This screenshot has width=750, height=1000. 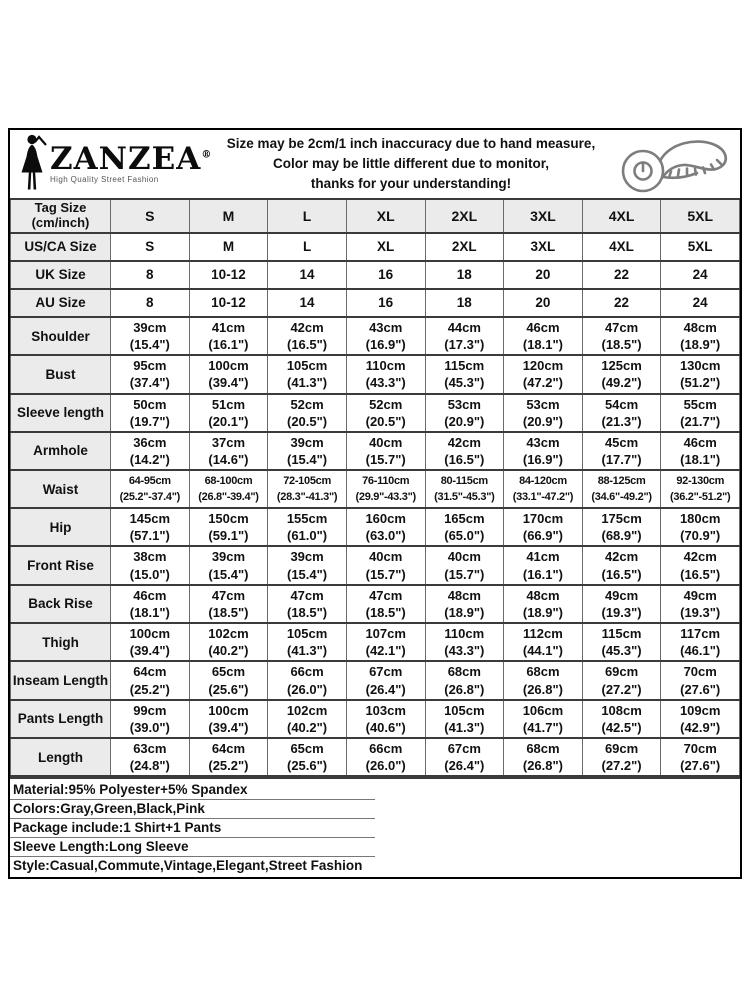 I want to click on size-cell: 102cm (40.2"), so click(x=307, y=719).